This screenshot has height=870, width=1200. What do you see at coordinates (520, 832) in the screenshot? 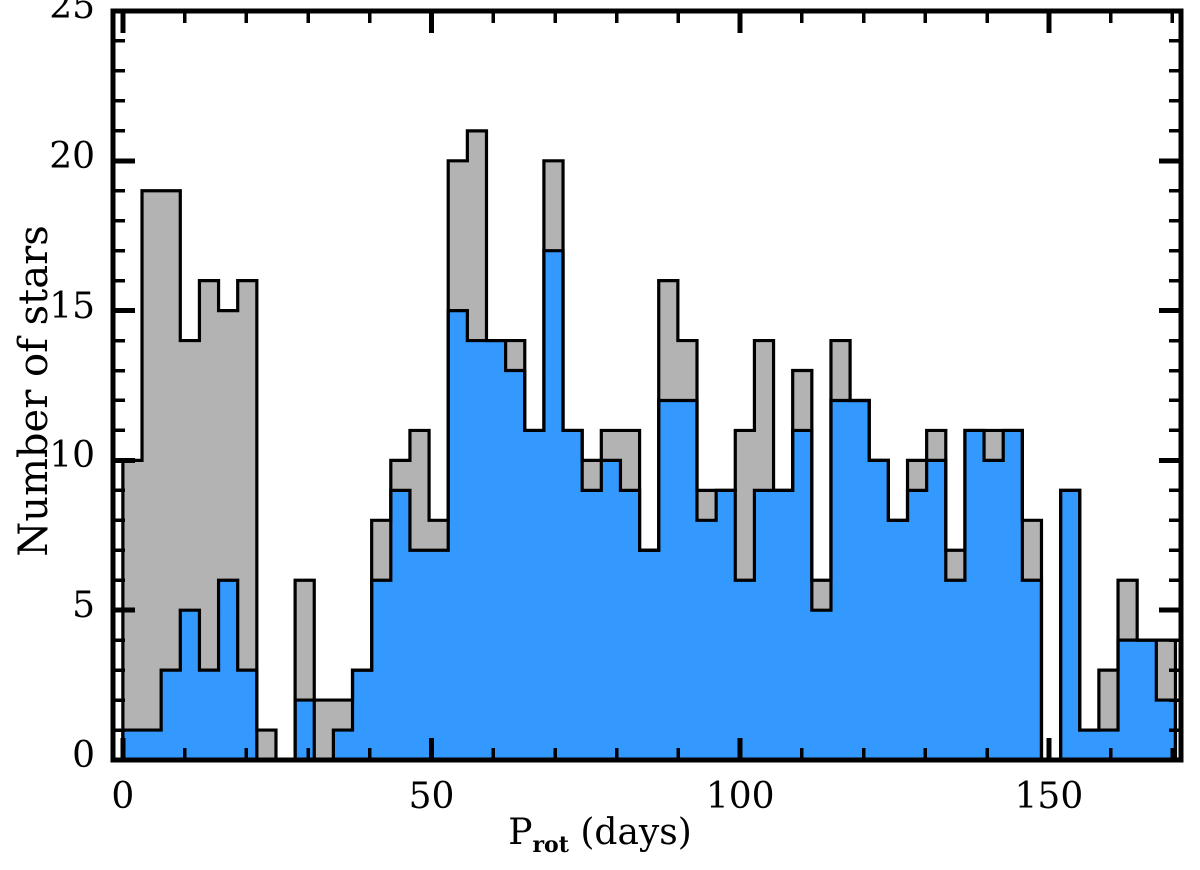
I see `x-axis-label-main: P` at bounding box center [520, 832].